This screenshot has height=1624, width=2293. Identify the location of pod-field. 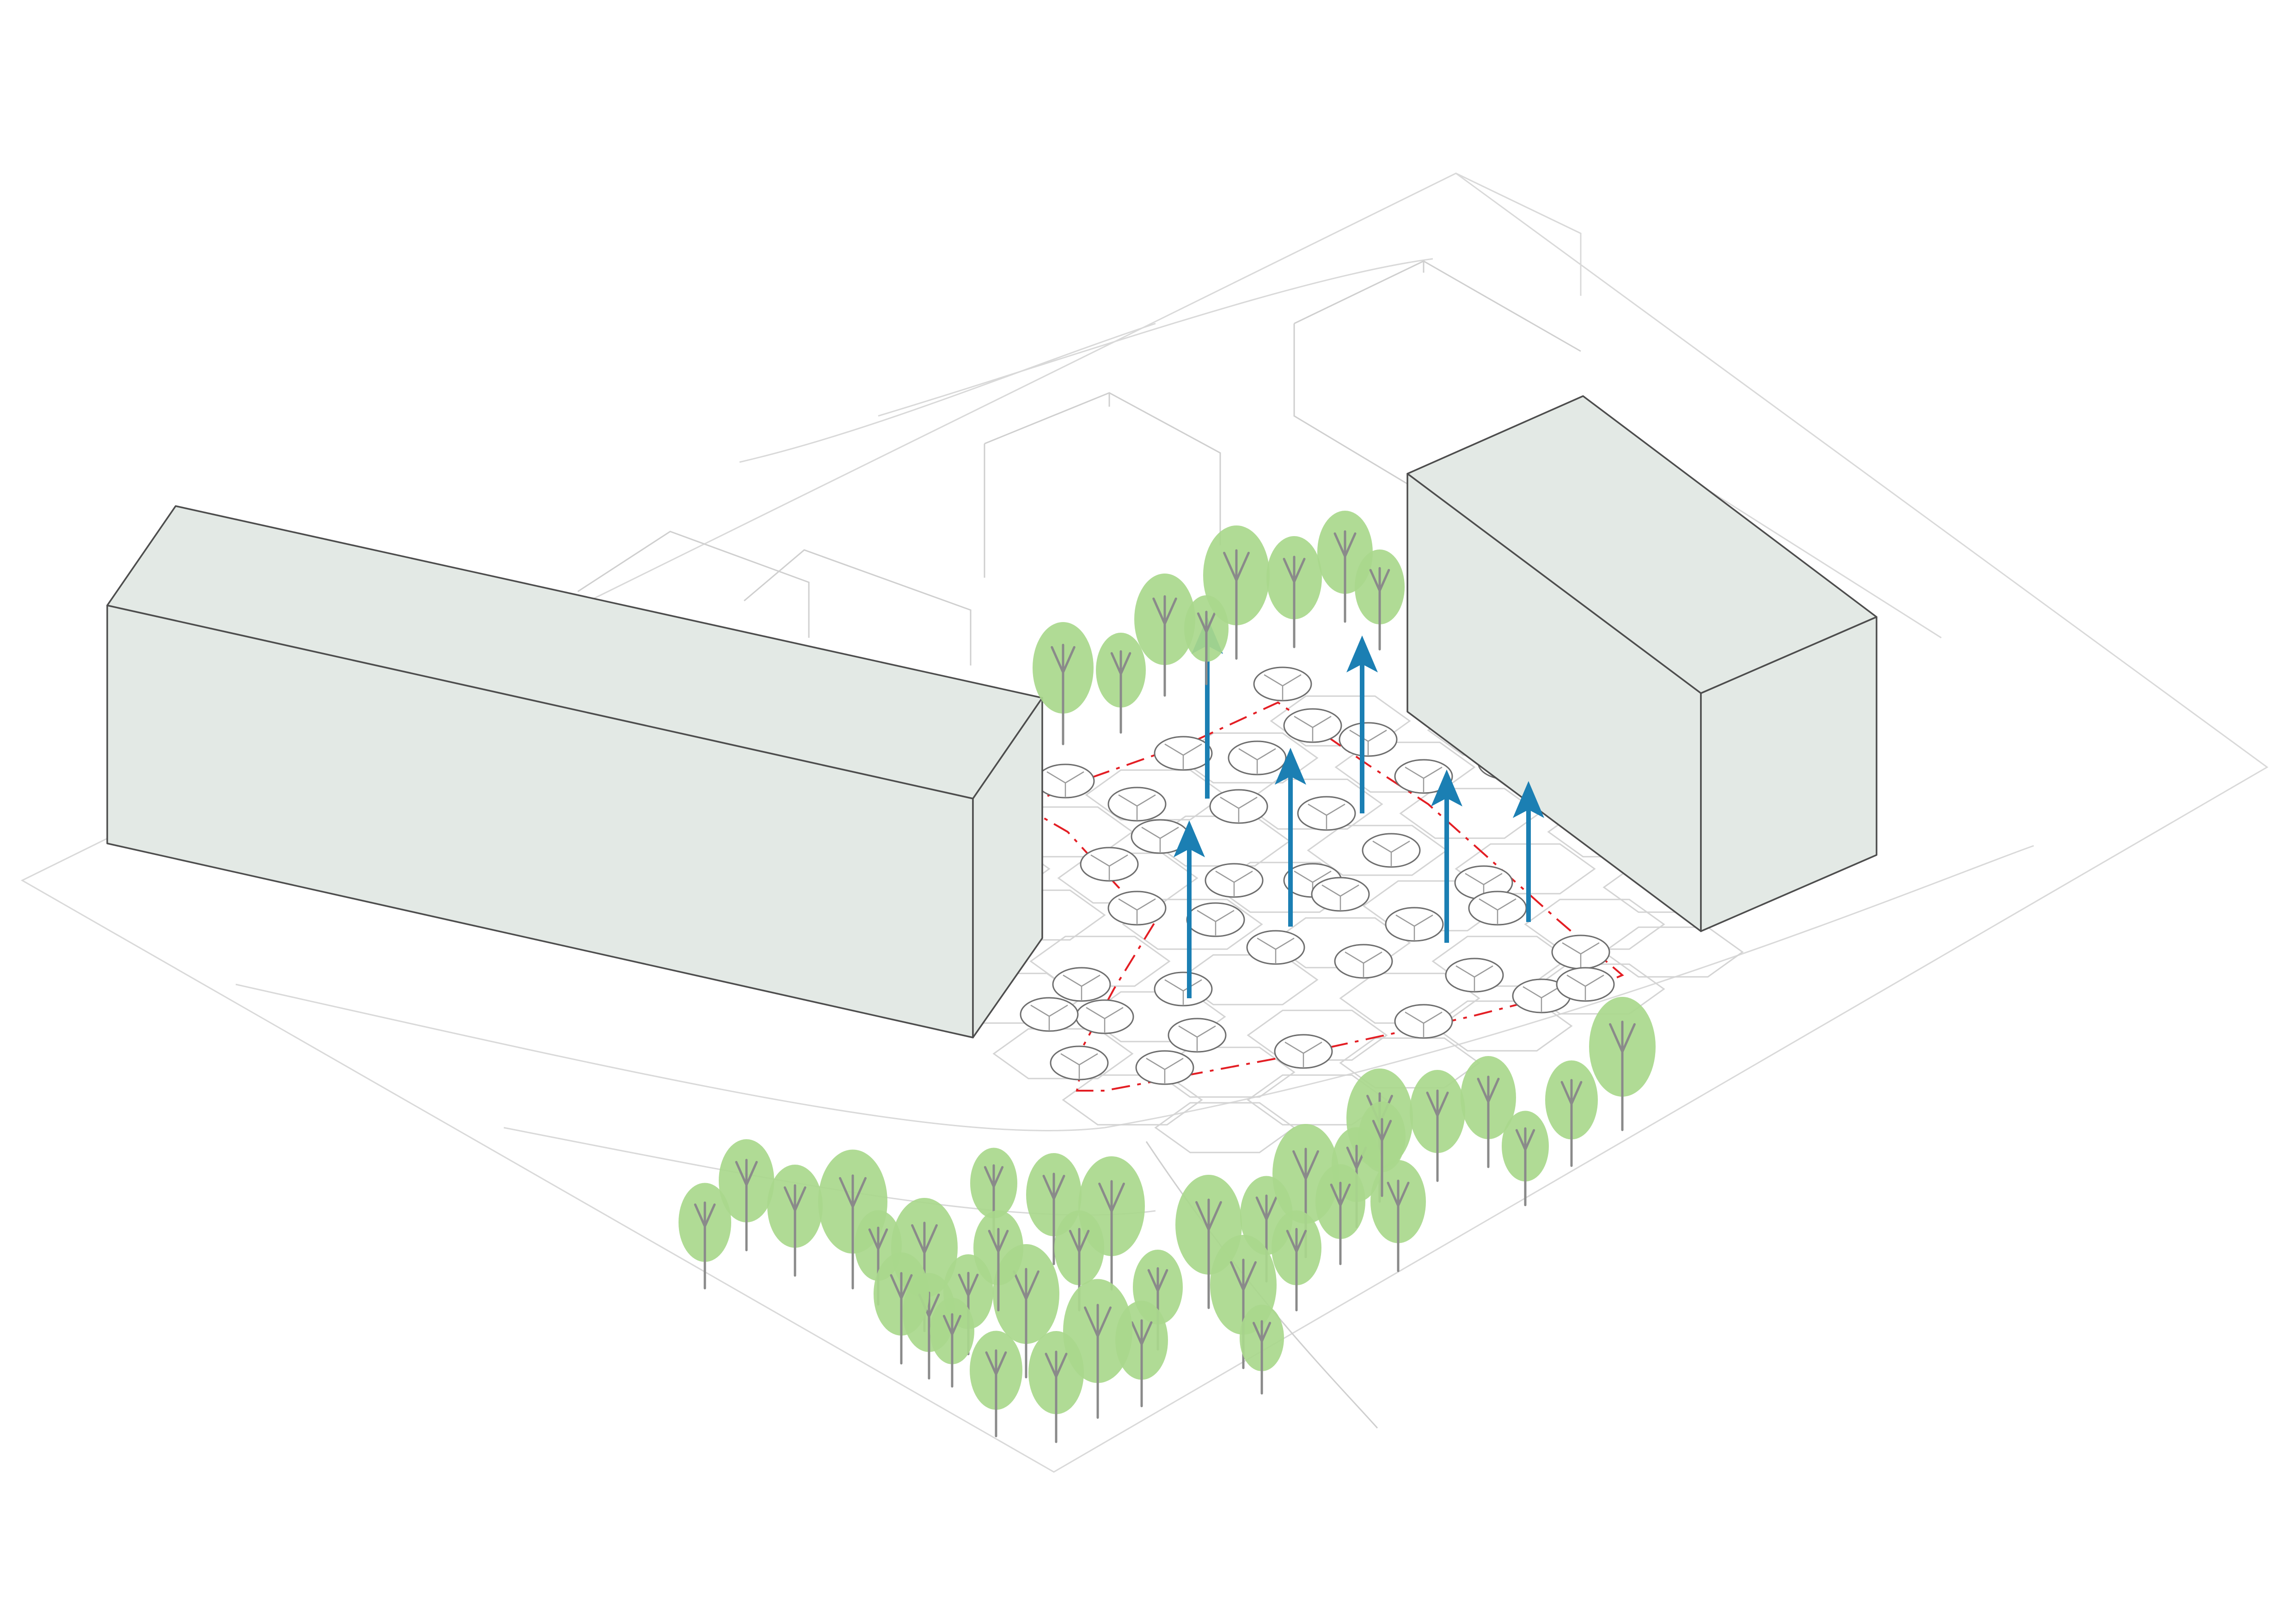
(1317, 875).